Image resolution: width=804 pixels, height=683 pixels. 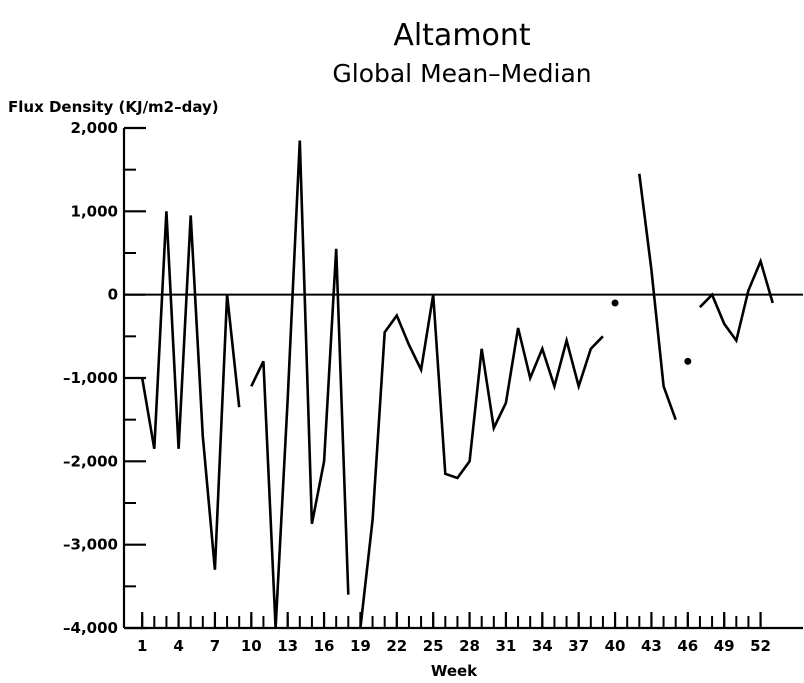 What do you see at coordinates (724, 646) in the screenshot?
I see `x-tick-label: 49` at bounding box center [724, 646].